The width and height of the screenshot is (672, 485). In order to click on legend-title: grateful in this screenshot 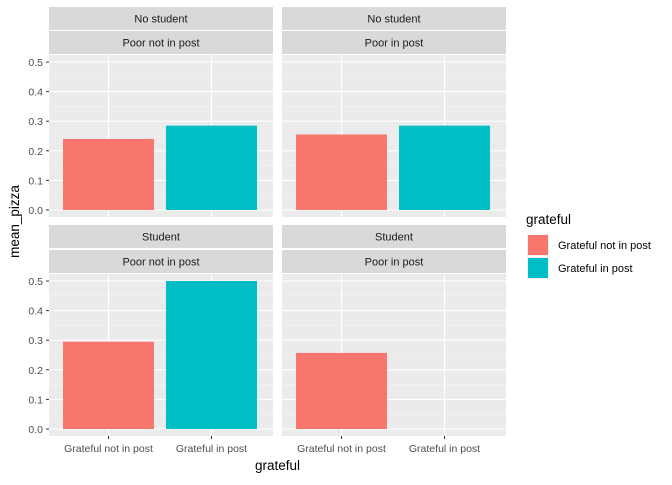, I will do `click(548, 219)`.